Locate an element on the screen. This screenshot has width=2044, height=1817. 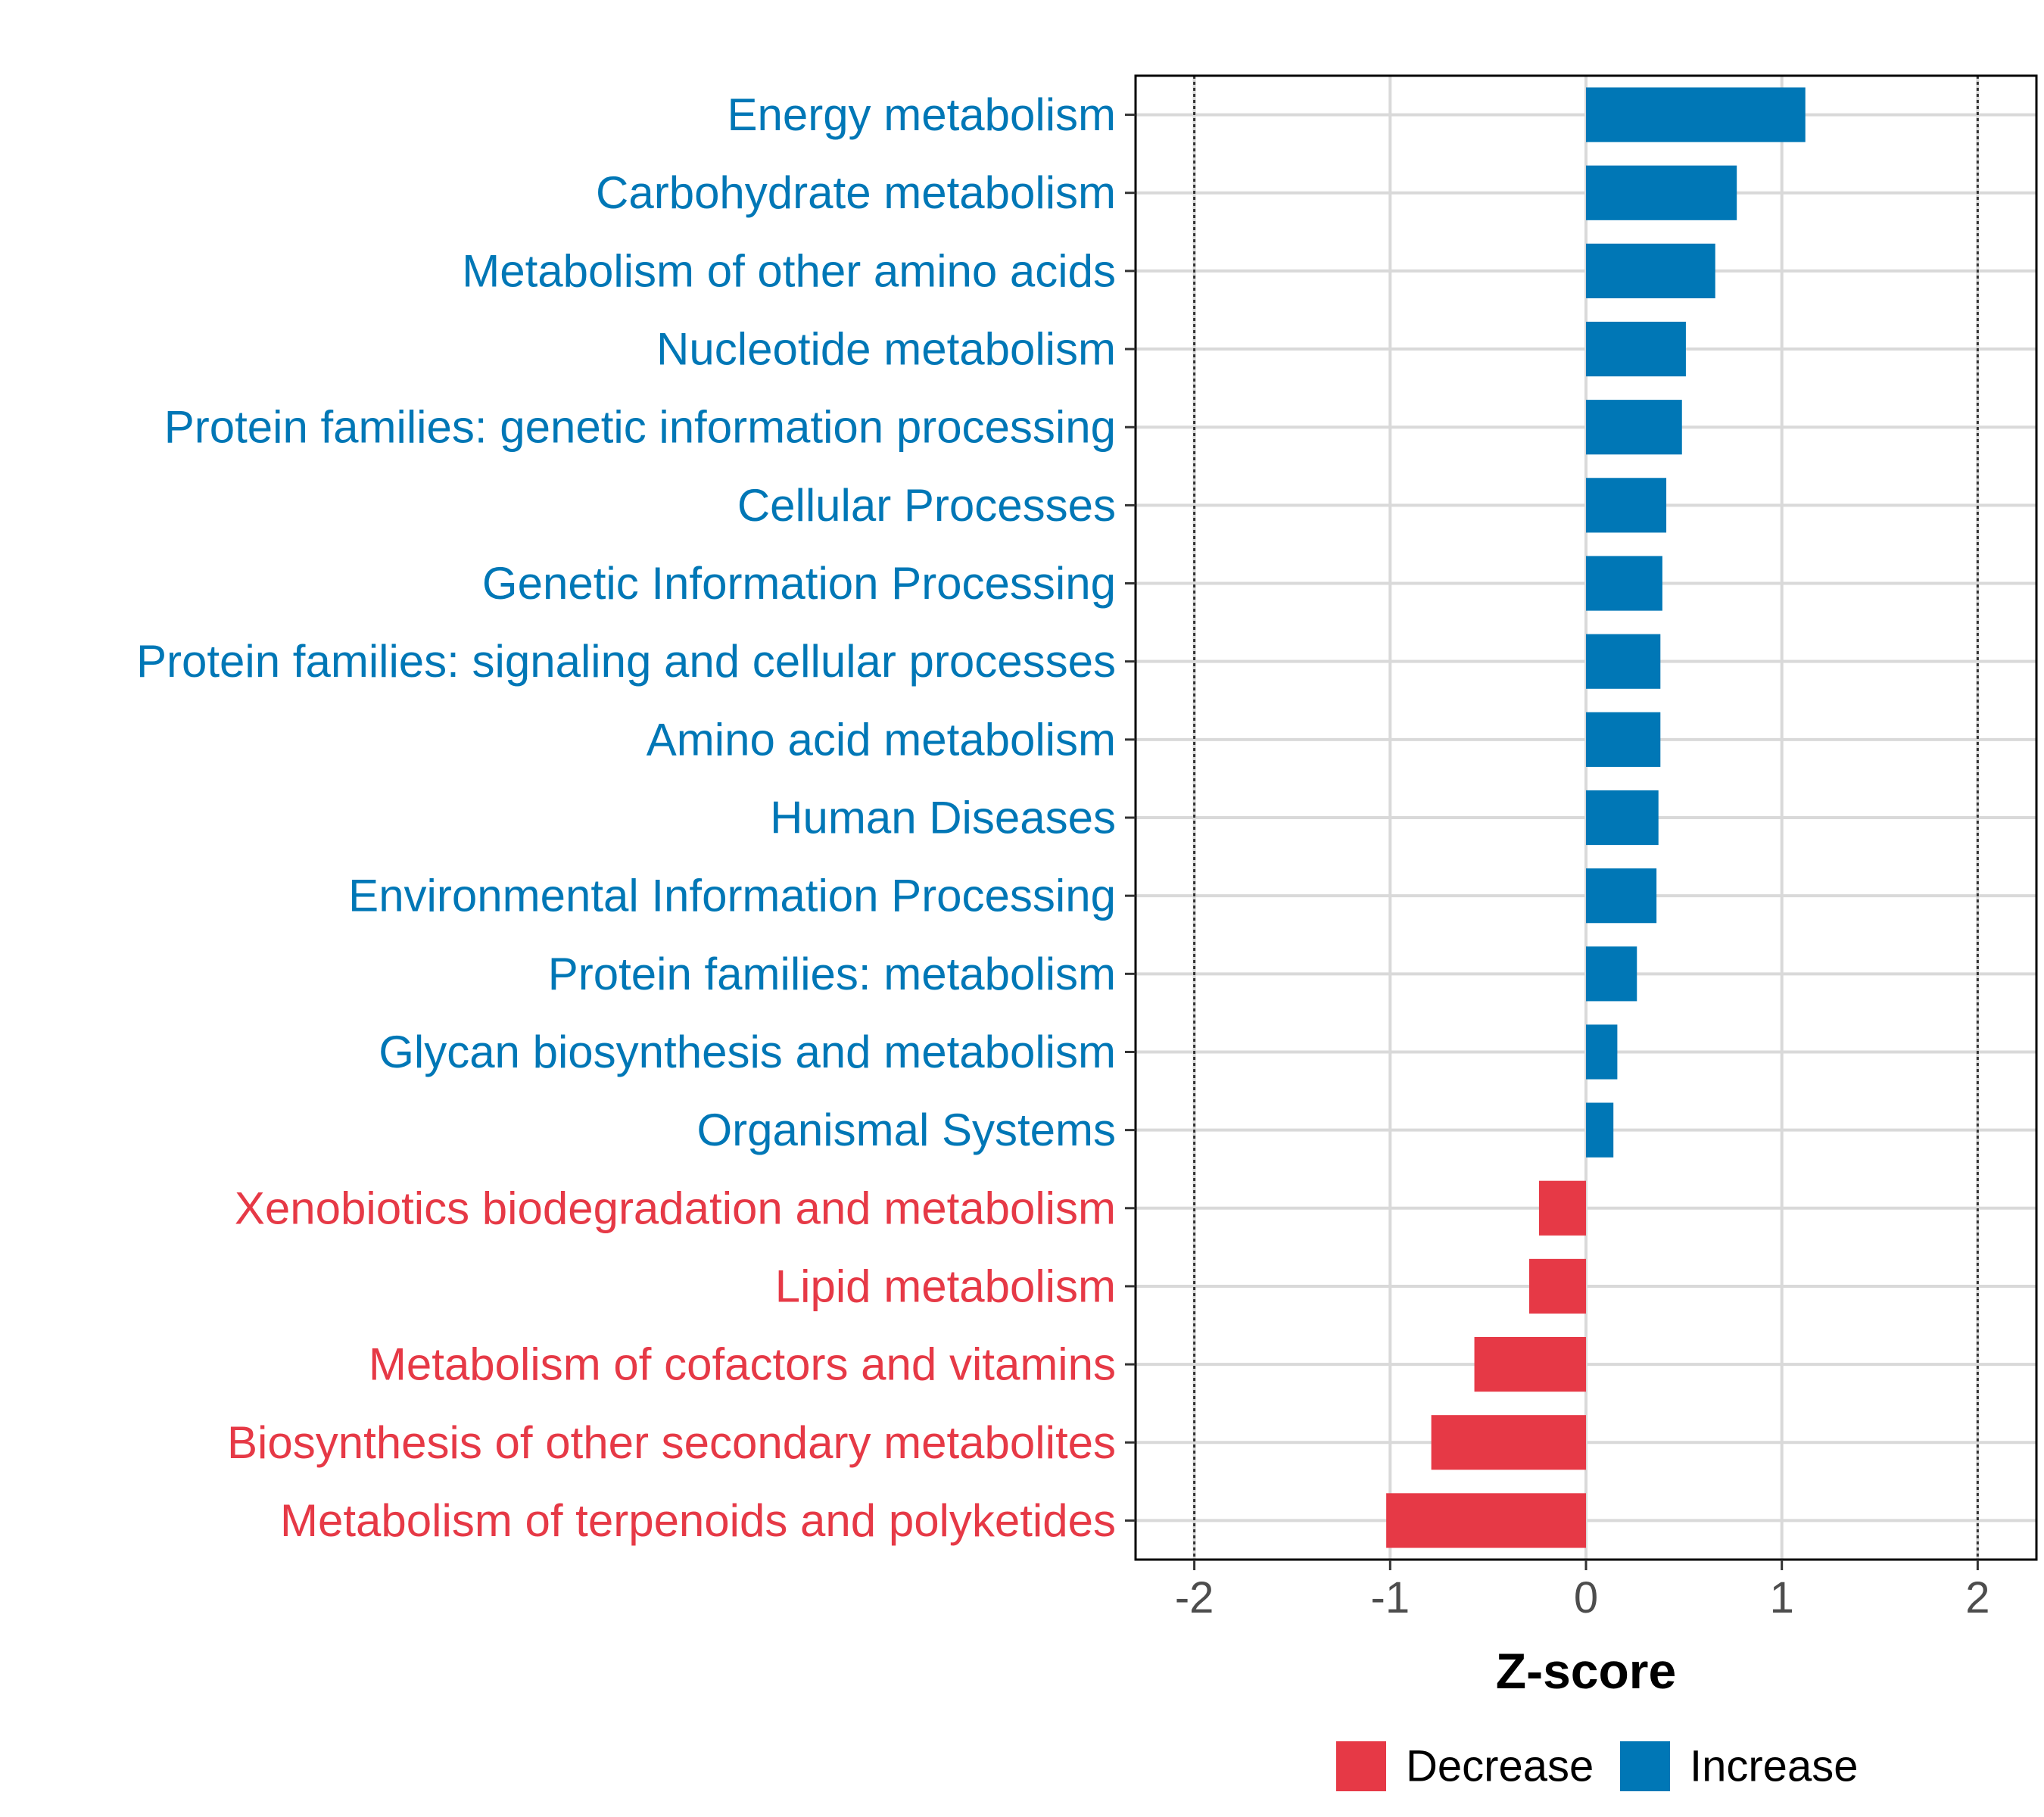
category-label: Genetic Information Processing is located at coordinates (799, 583).